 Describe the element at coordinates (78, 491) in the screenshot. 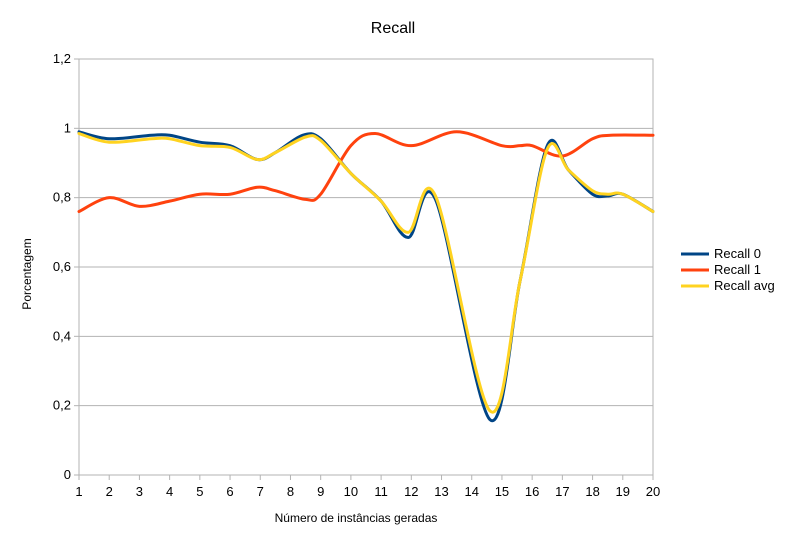

I see `x-tick-label: 1` at that location.